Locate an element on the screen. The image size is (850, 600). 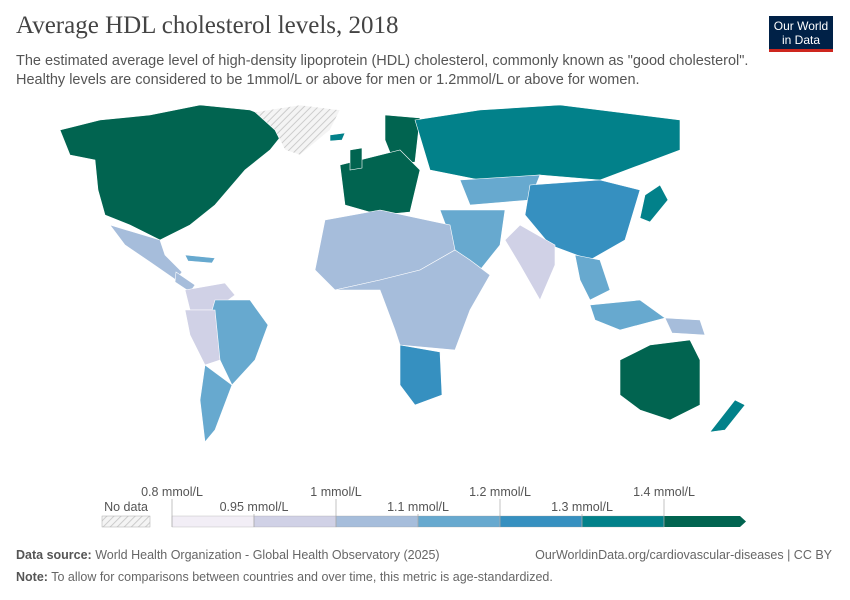
country-uk is located at coordinates (356, 159).